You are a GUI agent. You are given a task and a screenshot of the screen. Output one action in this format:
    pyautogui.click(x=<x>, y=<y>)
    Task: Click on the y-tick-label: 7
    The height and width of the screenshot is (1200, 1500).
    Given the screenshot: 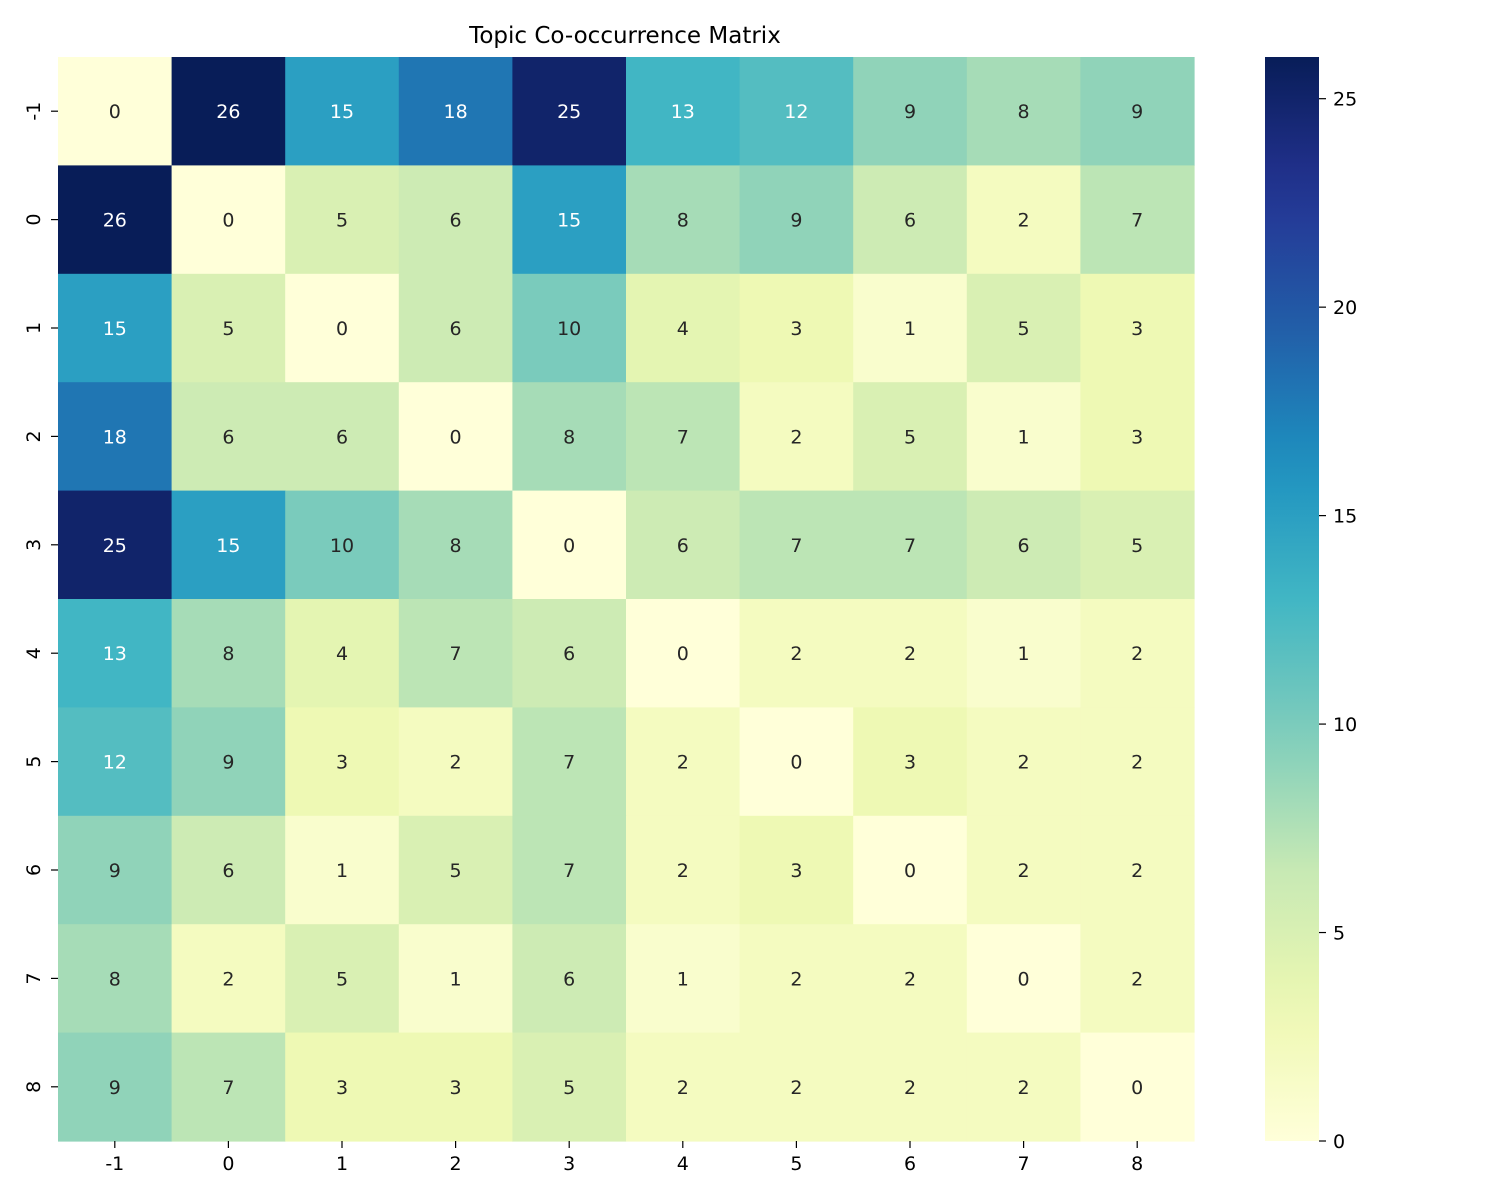 What is the action you would take?
    pyautogui.click(x=34, y=978)
    